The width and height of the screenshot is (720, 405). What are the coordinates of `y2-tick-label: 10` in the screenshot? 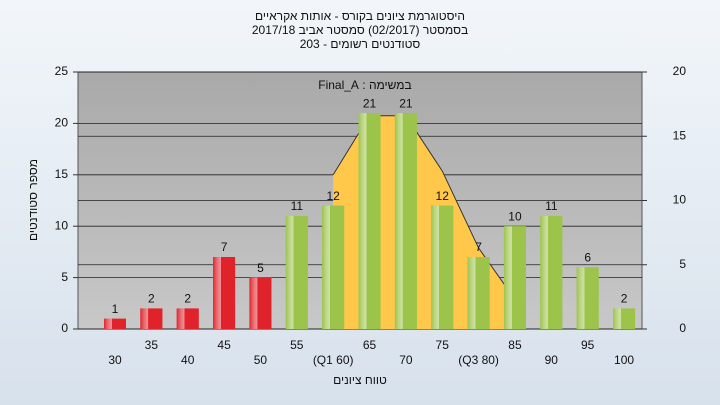 It's located at (680, 200).